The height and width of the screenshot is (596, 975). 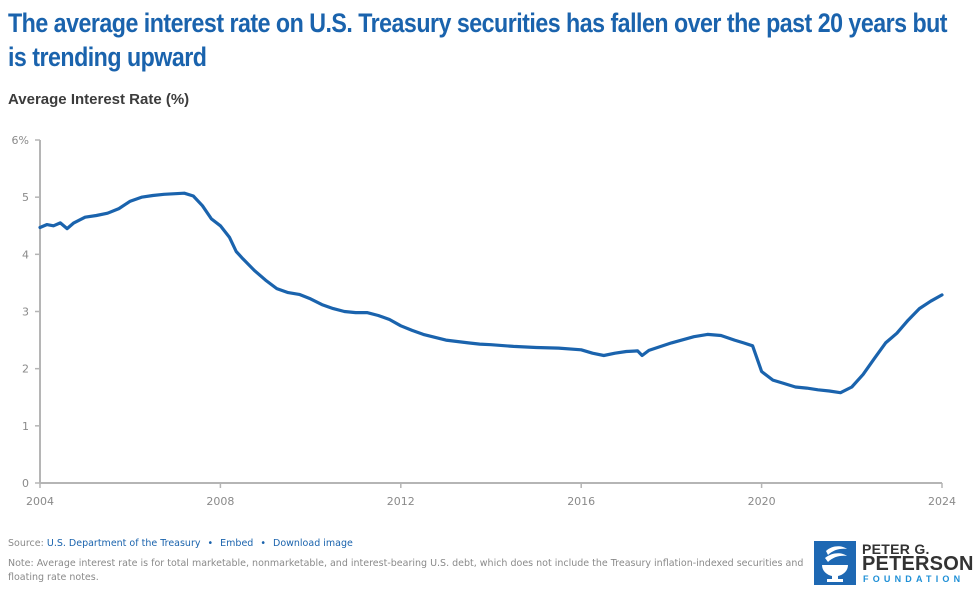 What do you see at coordinates (401, 501) in the screenshot?
I see `x-tick-label: 2012` at bounding box center [401, 501].